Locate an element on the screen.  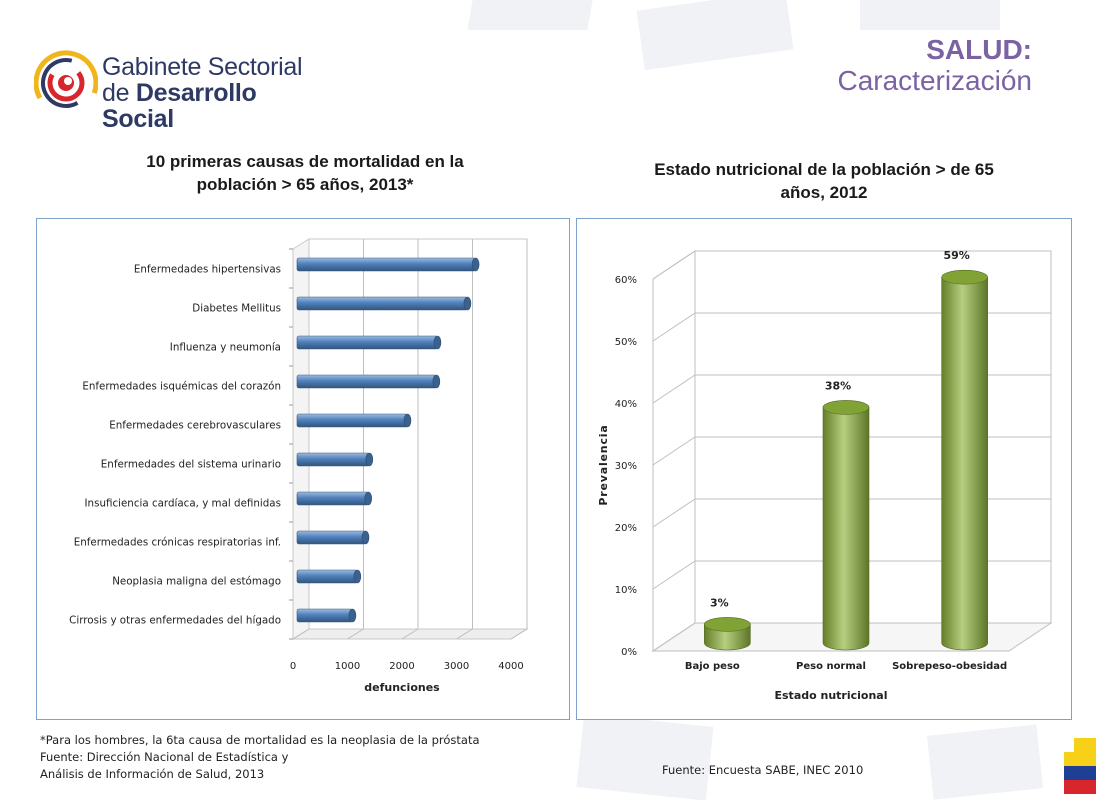
x-tick-label: 4000 is located at coordinates (510, 666).